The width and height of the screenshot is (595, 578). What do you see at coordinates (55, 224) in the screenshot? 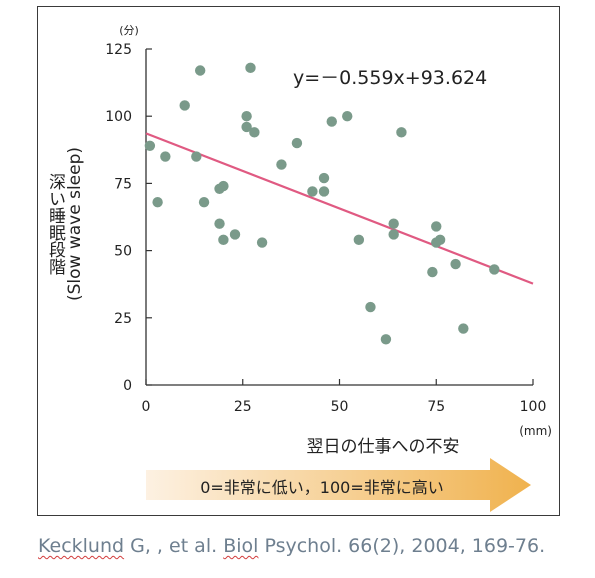
I see `y-axis-label-jp: 深い睡眠段階` at bounding box center [55, 224].